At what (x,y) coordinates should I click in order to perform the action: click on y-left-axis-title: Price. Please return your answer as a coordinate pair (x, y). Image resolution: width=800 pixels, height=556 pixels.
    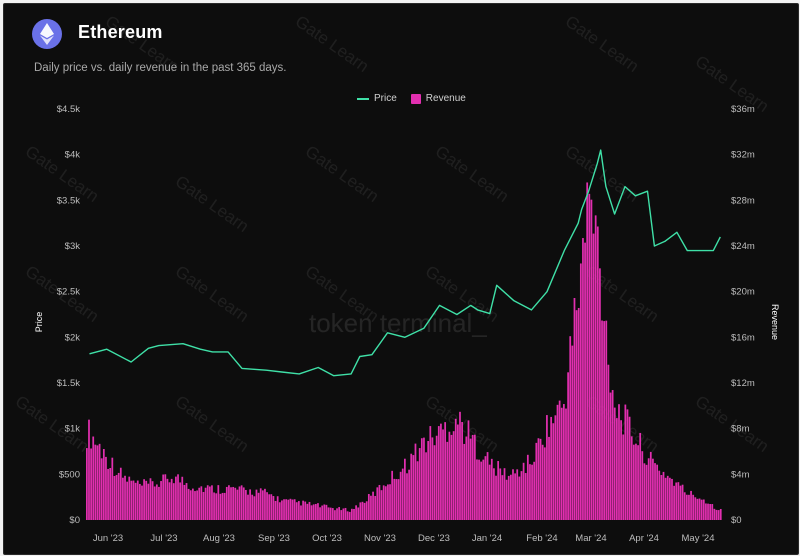
    Looking at the image, I should click on (39, 322).